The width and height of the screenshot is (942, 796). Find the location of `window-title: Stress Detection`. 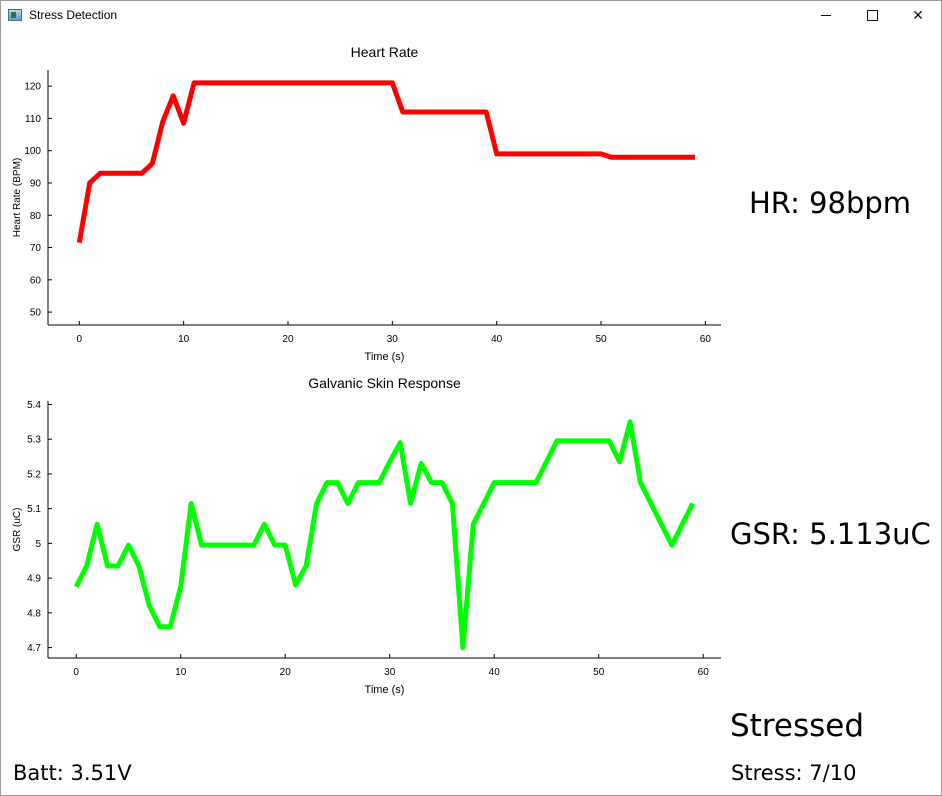

window-title: Stress Detection is located at coordinates (73, 15).